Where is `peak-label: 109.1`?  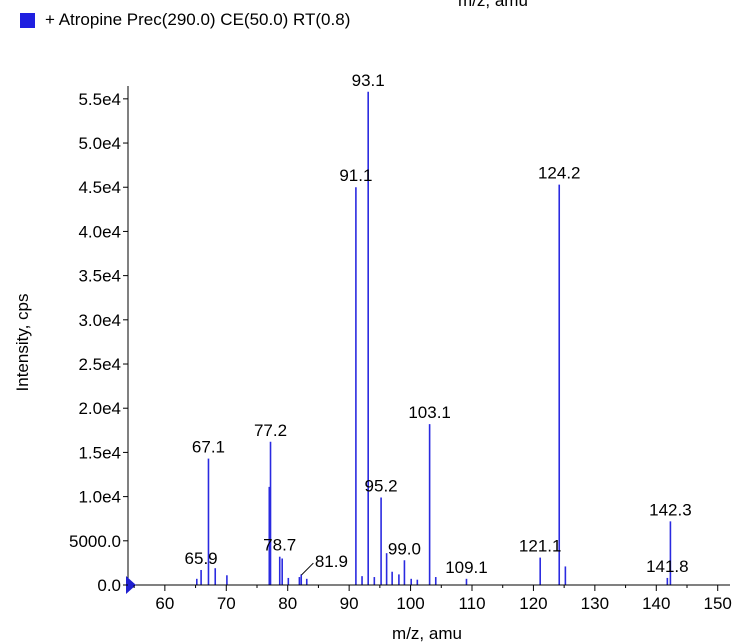 peak-label: 109.1 is located at coordinates (466, 567).